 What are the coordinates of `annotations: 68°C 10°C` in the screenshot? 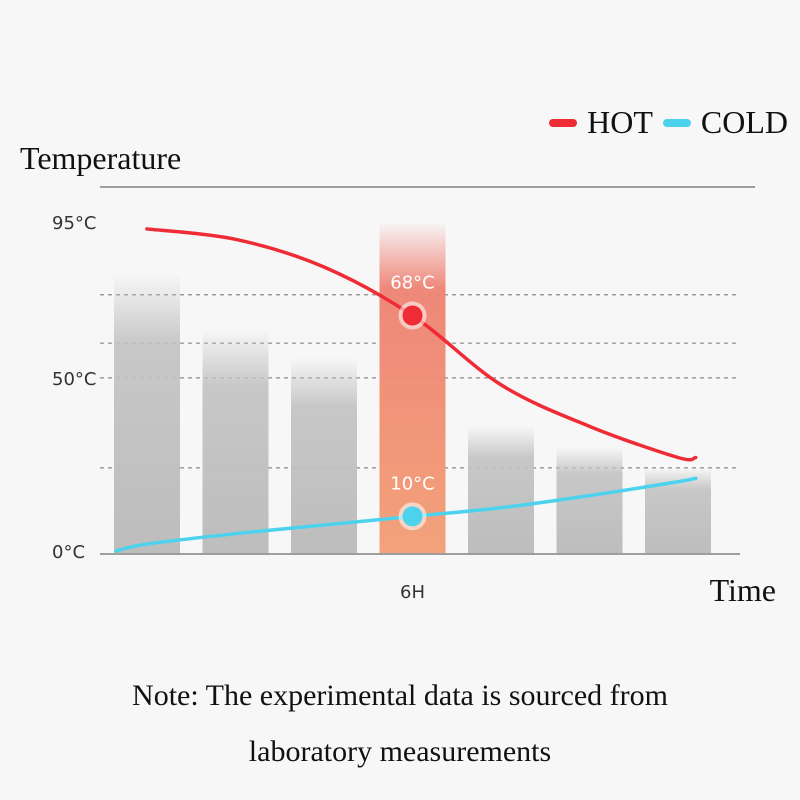 It's located at (412, 402).